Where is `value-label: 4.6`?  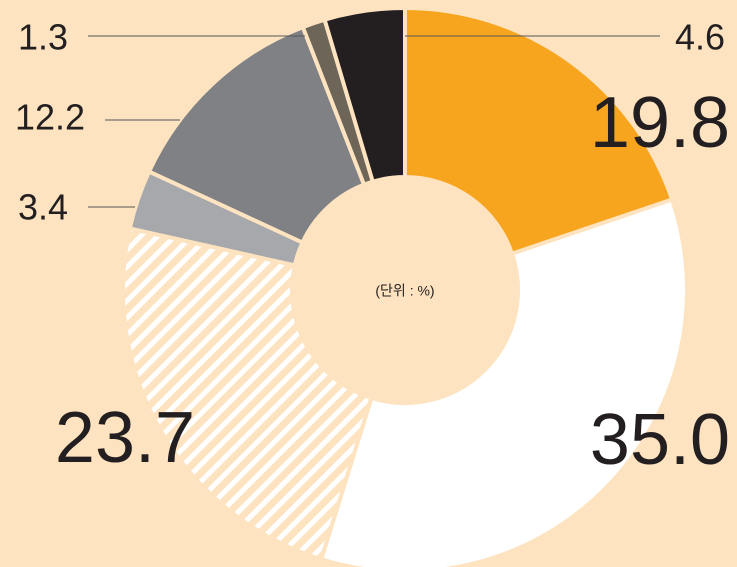 value-label: 4.6 is located at coordinates (700, 37).